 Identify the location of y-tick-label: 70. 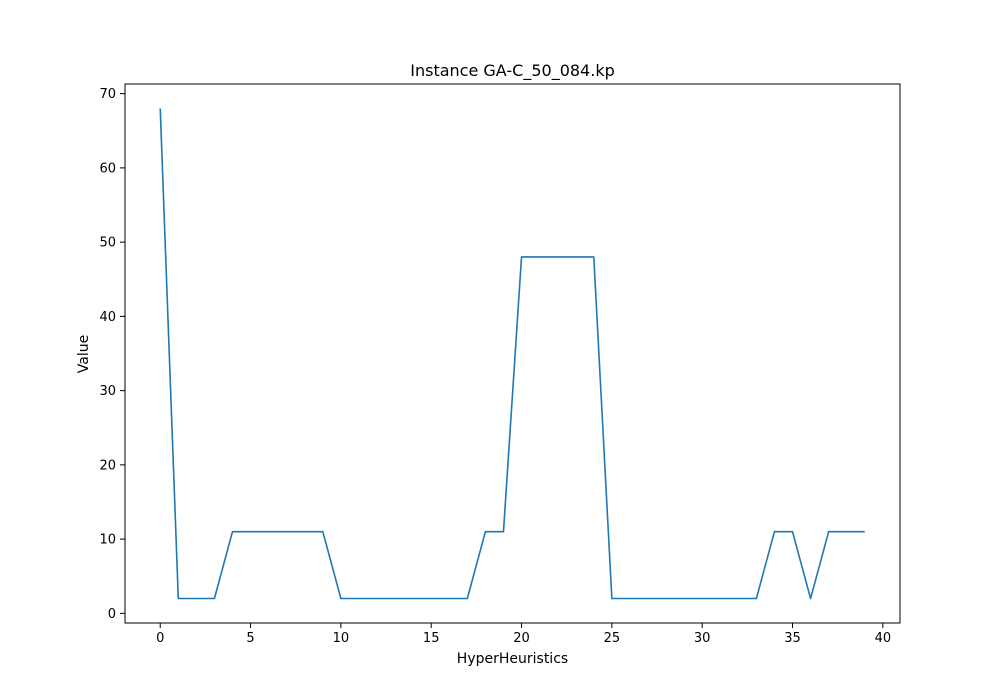
(107, 94).